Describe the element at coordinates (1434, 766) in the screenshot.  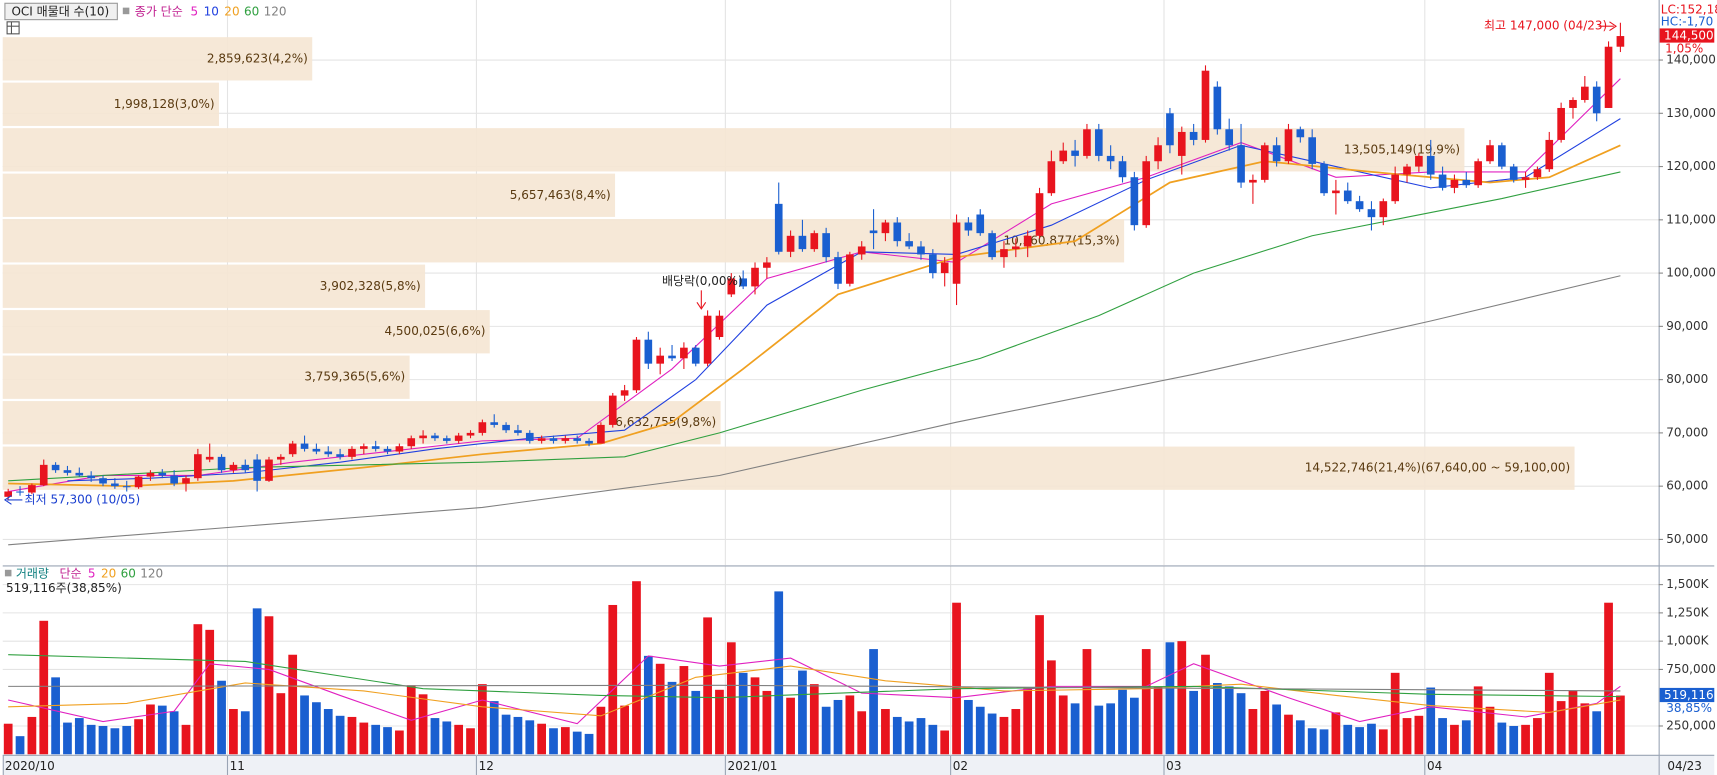
I see `x-tick-label: 04` at that location.